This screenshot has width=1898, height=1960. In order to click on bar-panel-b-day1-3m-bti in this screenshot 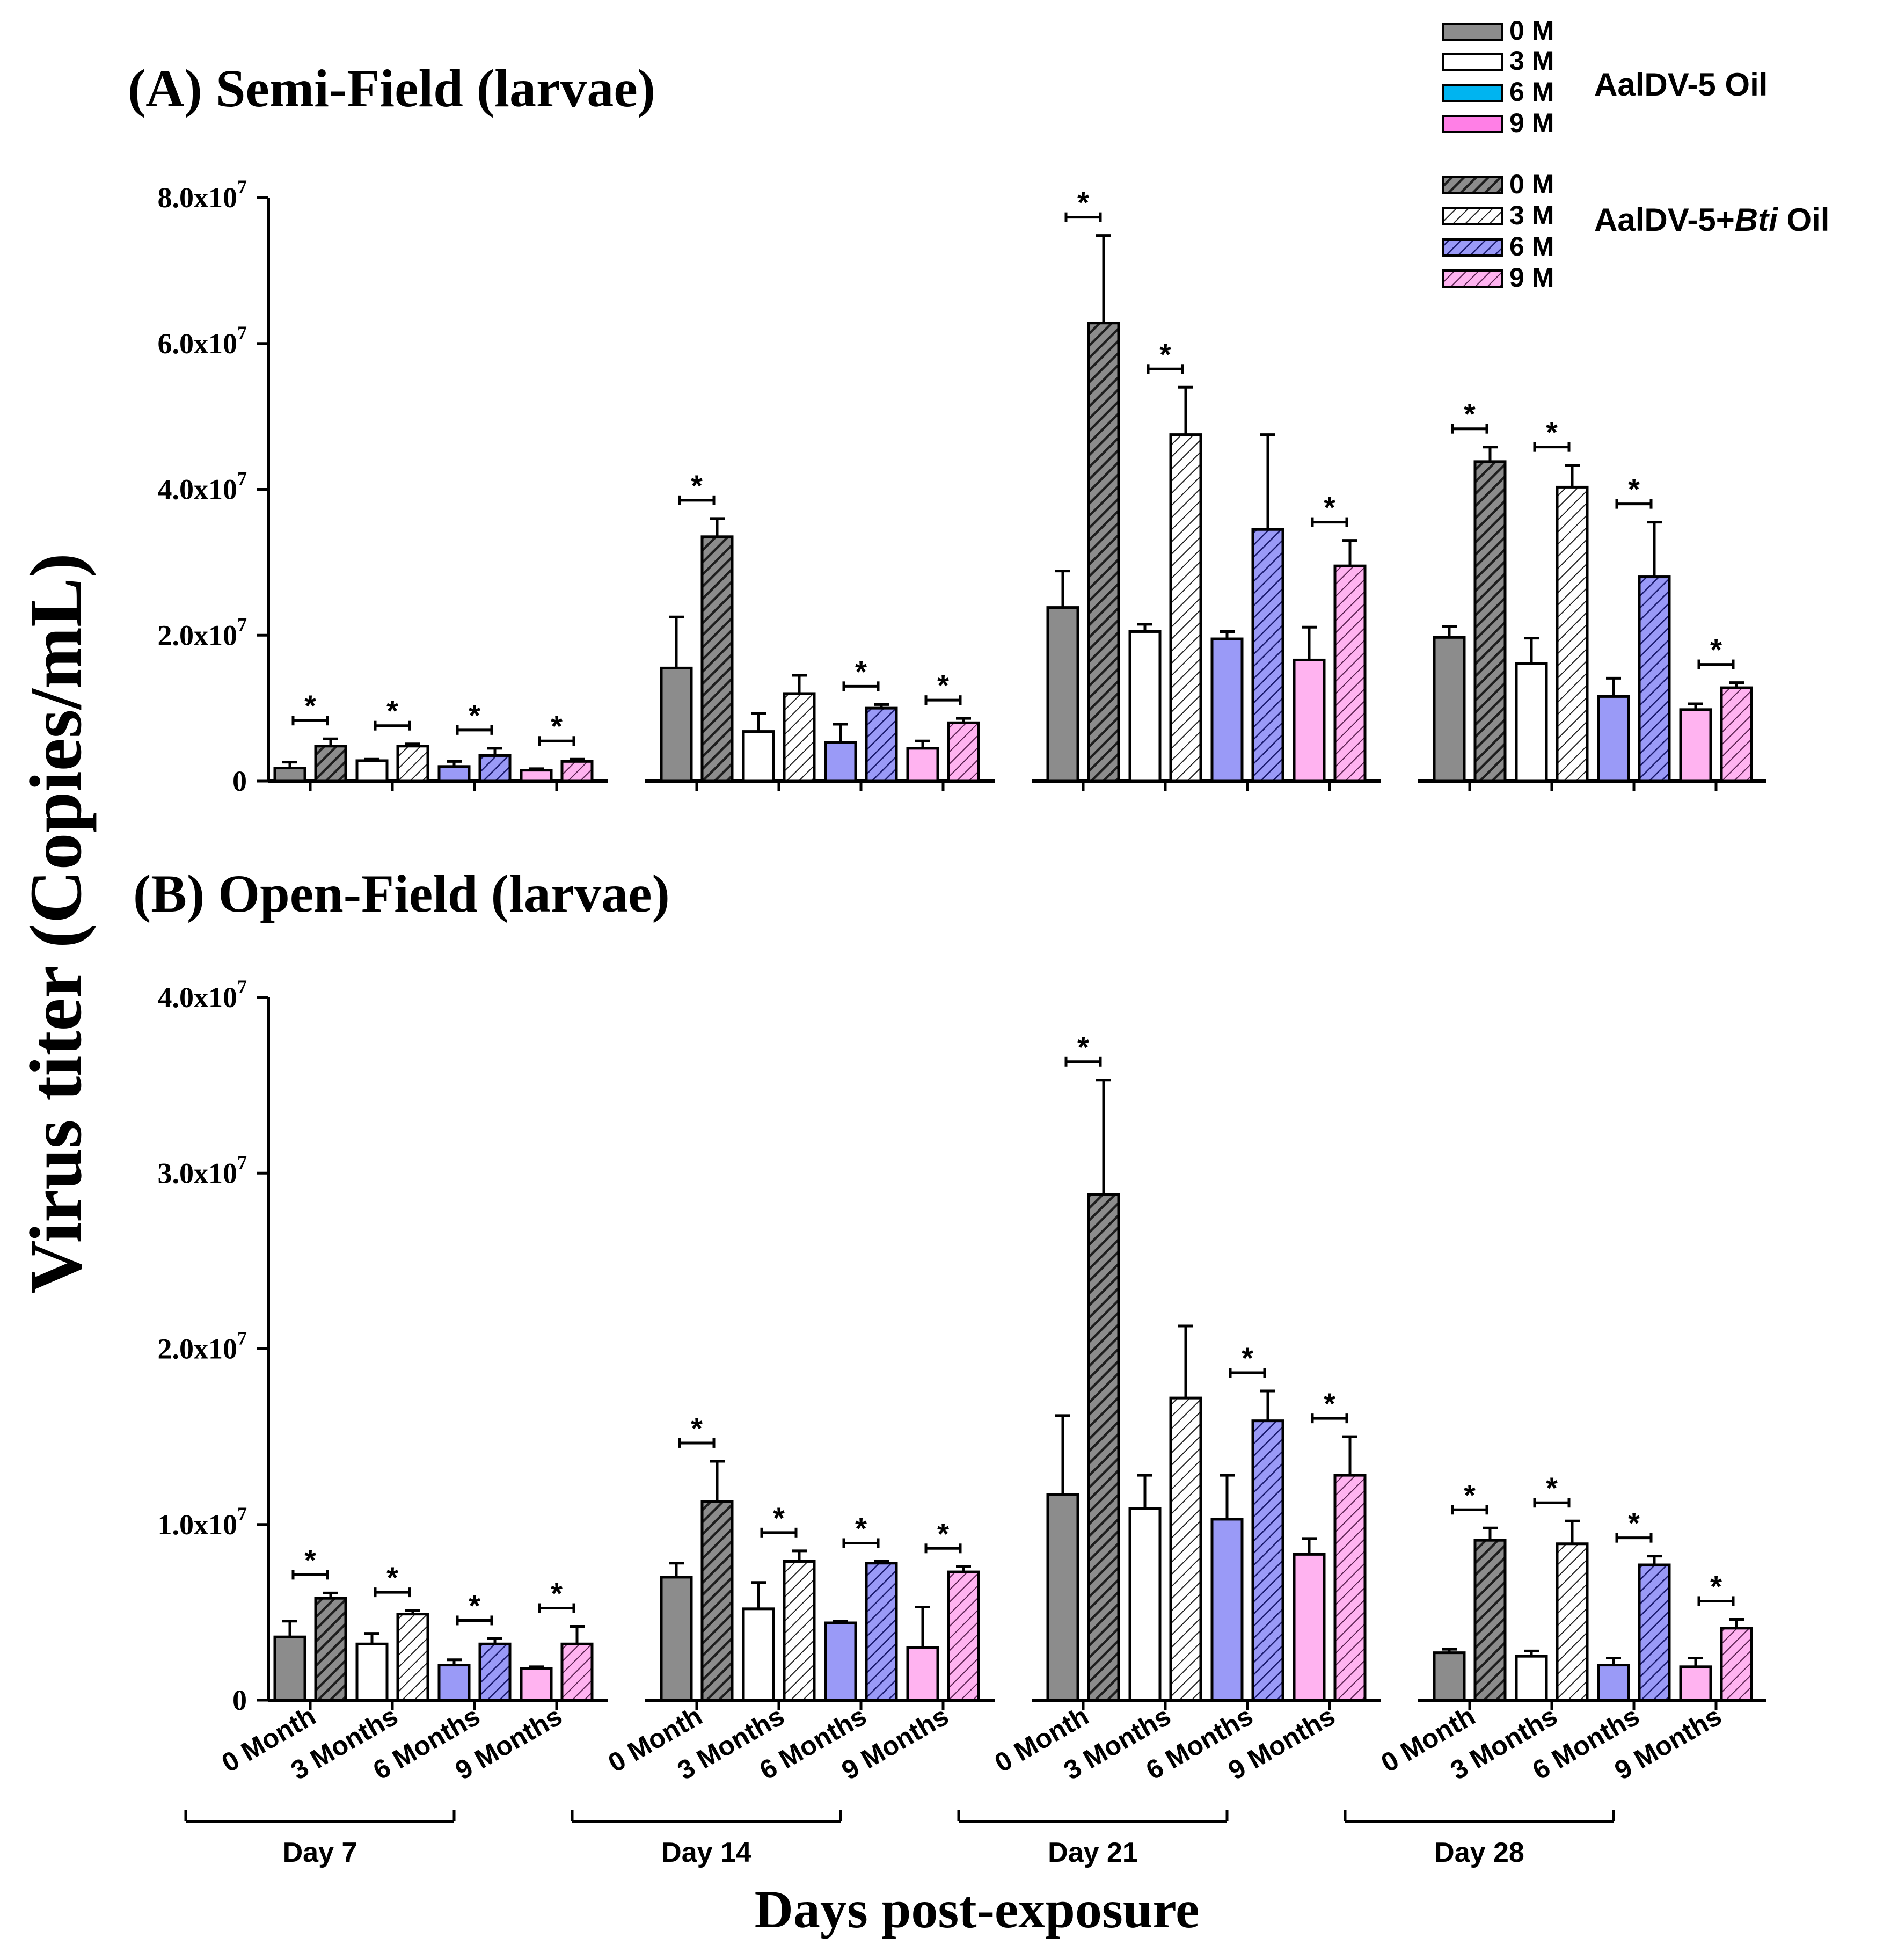, I will do `click(412, 1657)`.